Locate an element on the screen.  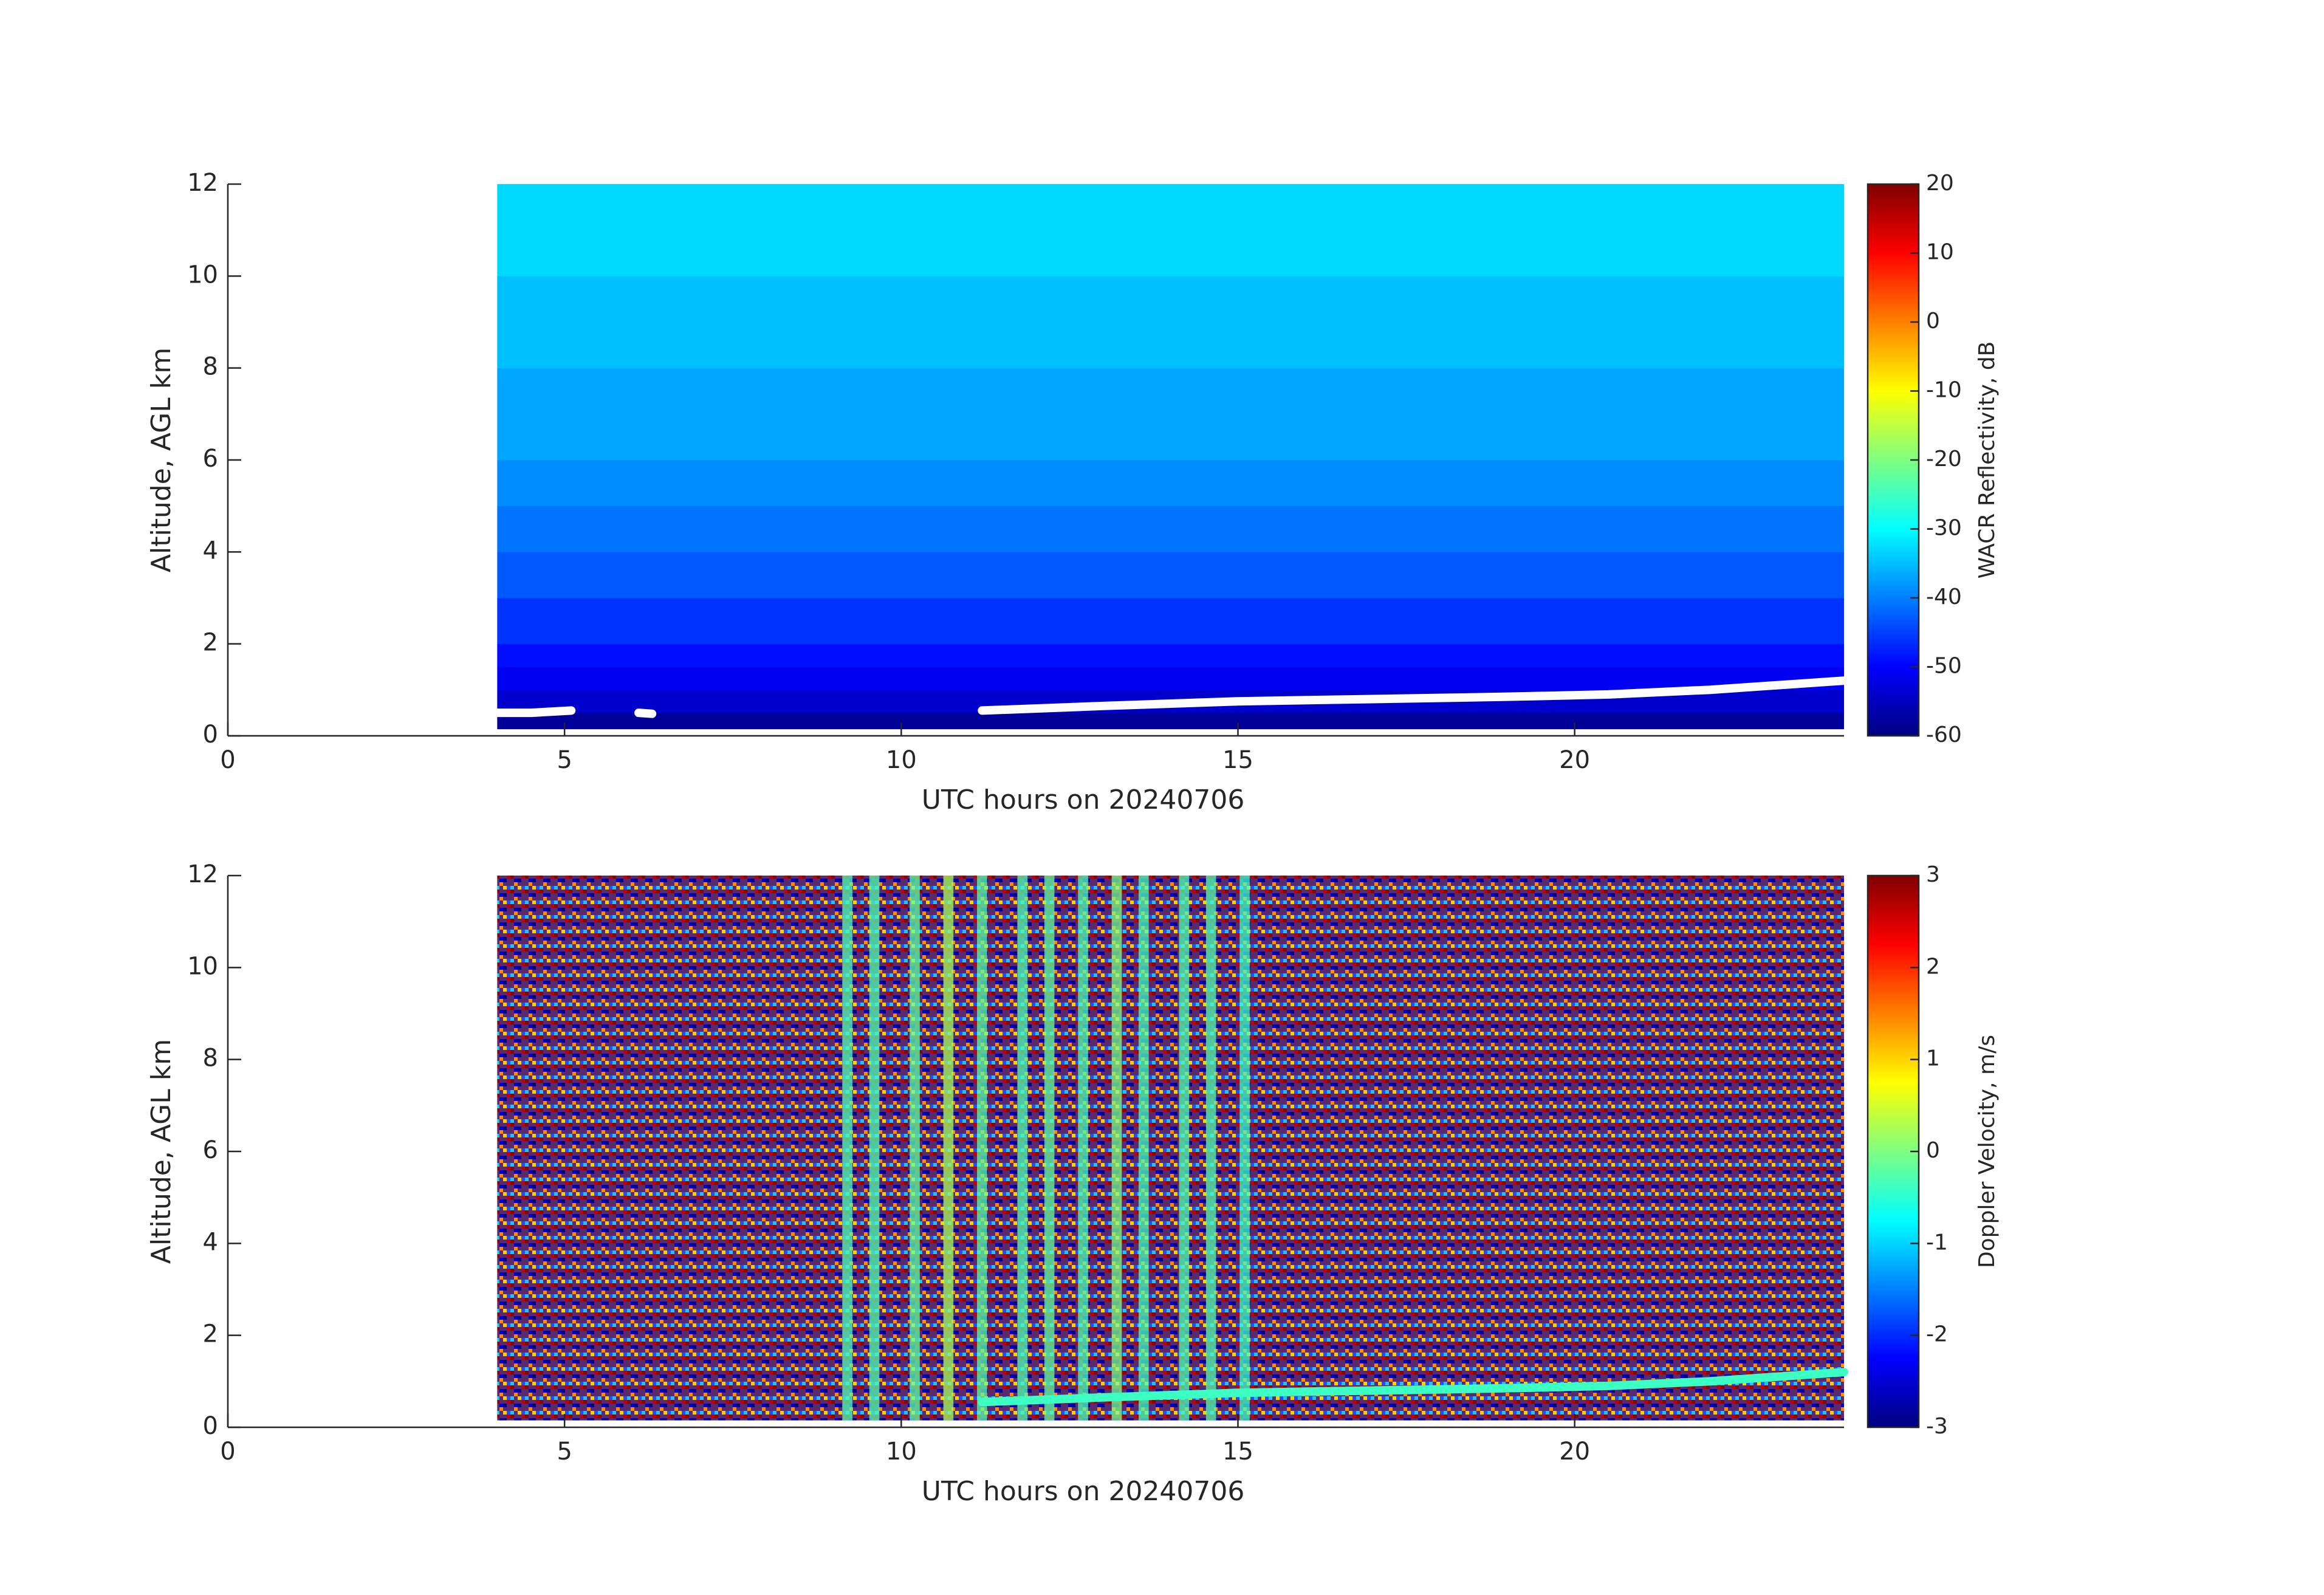
colorbar-tick-label: -10 is located at coordinates (1944, 390).